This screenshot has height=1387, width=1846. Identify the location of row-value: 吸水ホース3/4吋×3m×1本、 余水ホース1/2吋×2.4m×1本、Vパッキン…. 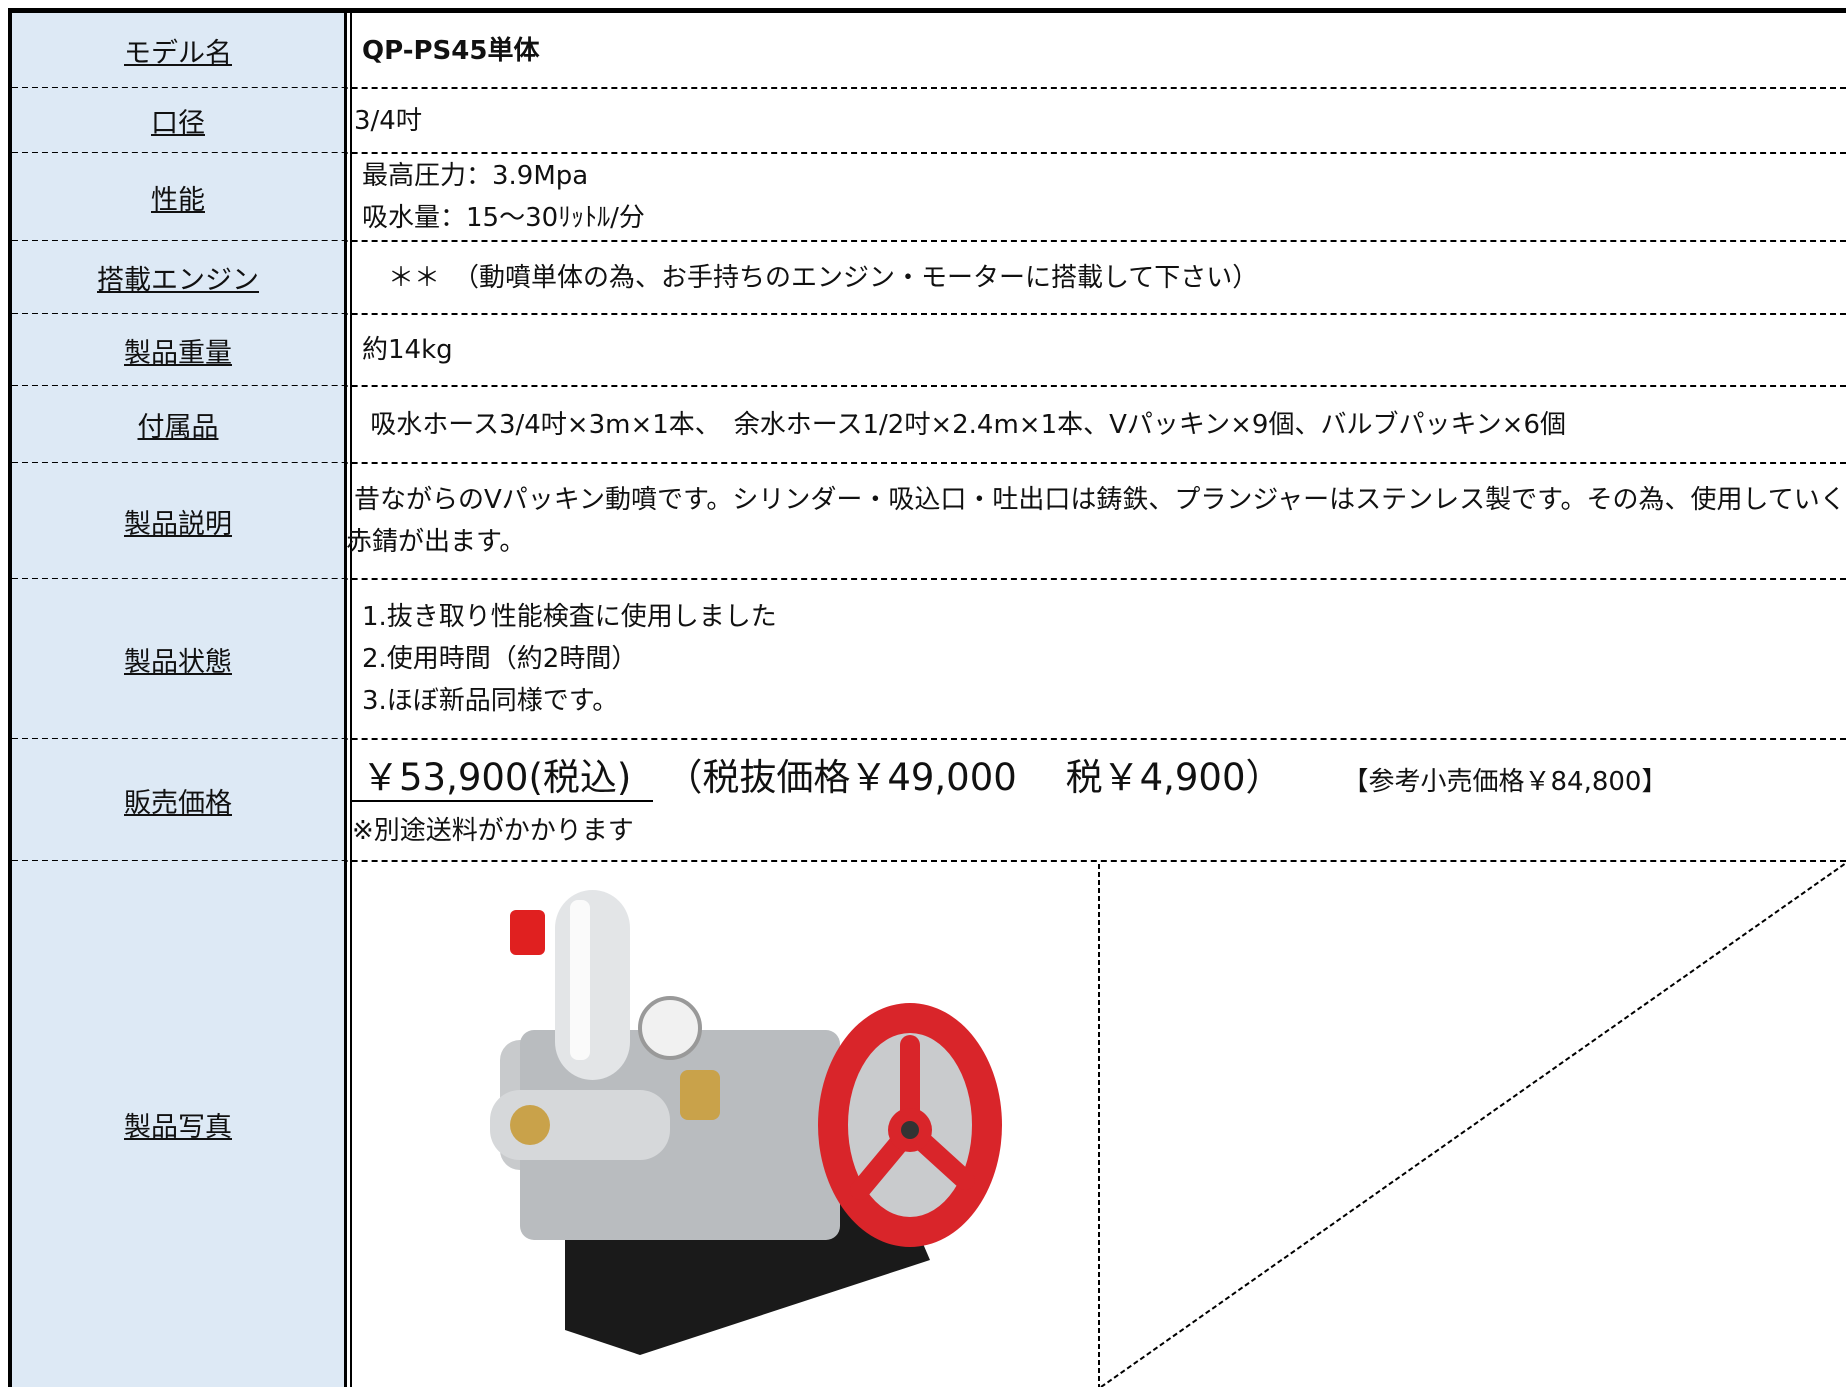
(1099, 424).